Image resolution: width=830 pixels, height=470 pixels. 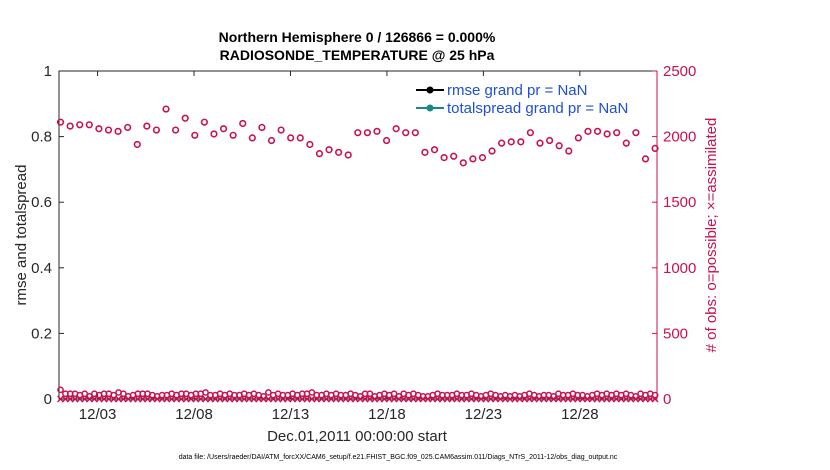 I want to click on x-tick-label: 12/23, so click(x=484, y=414).